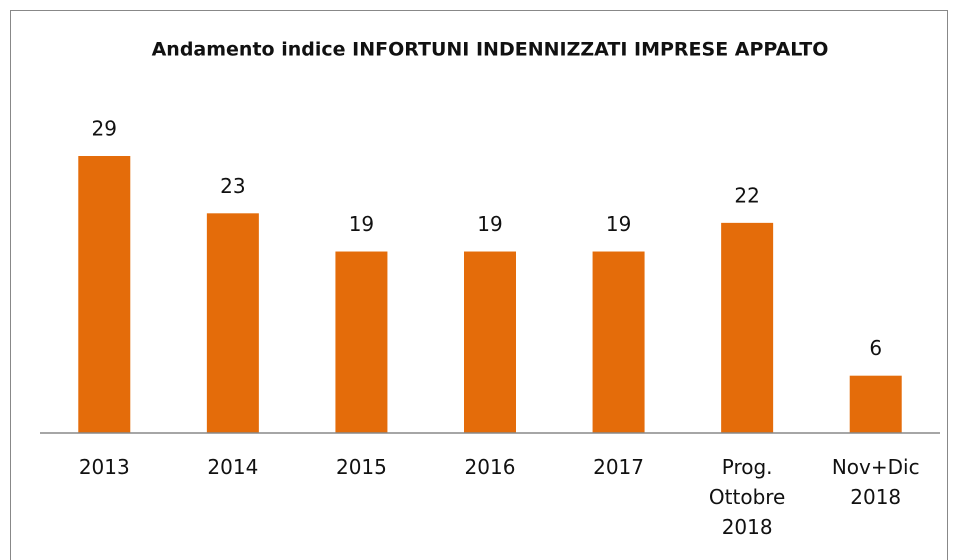  I want to click on x-tick-label: 2014, so click(232, 467).